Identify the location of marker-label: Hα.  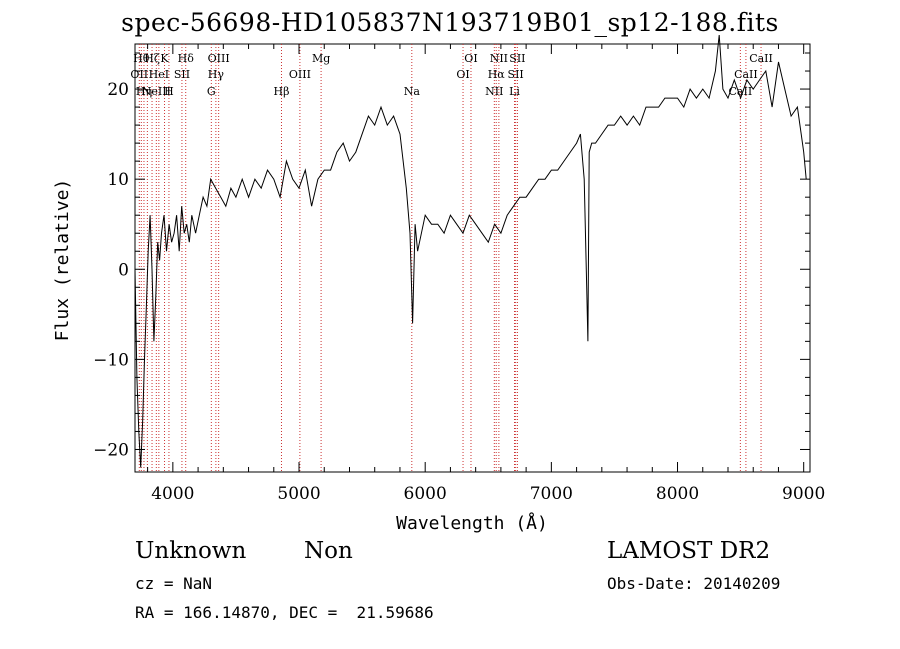
(497, 74).